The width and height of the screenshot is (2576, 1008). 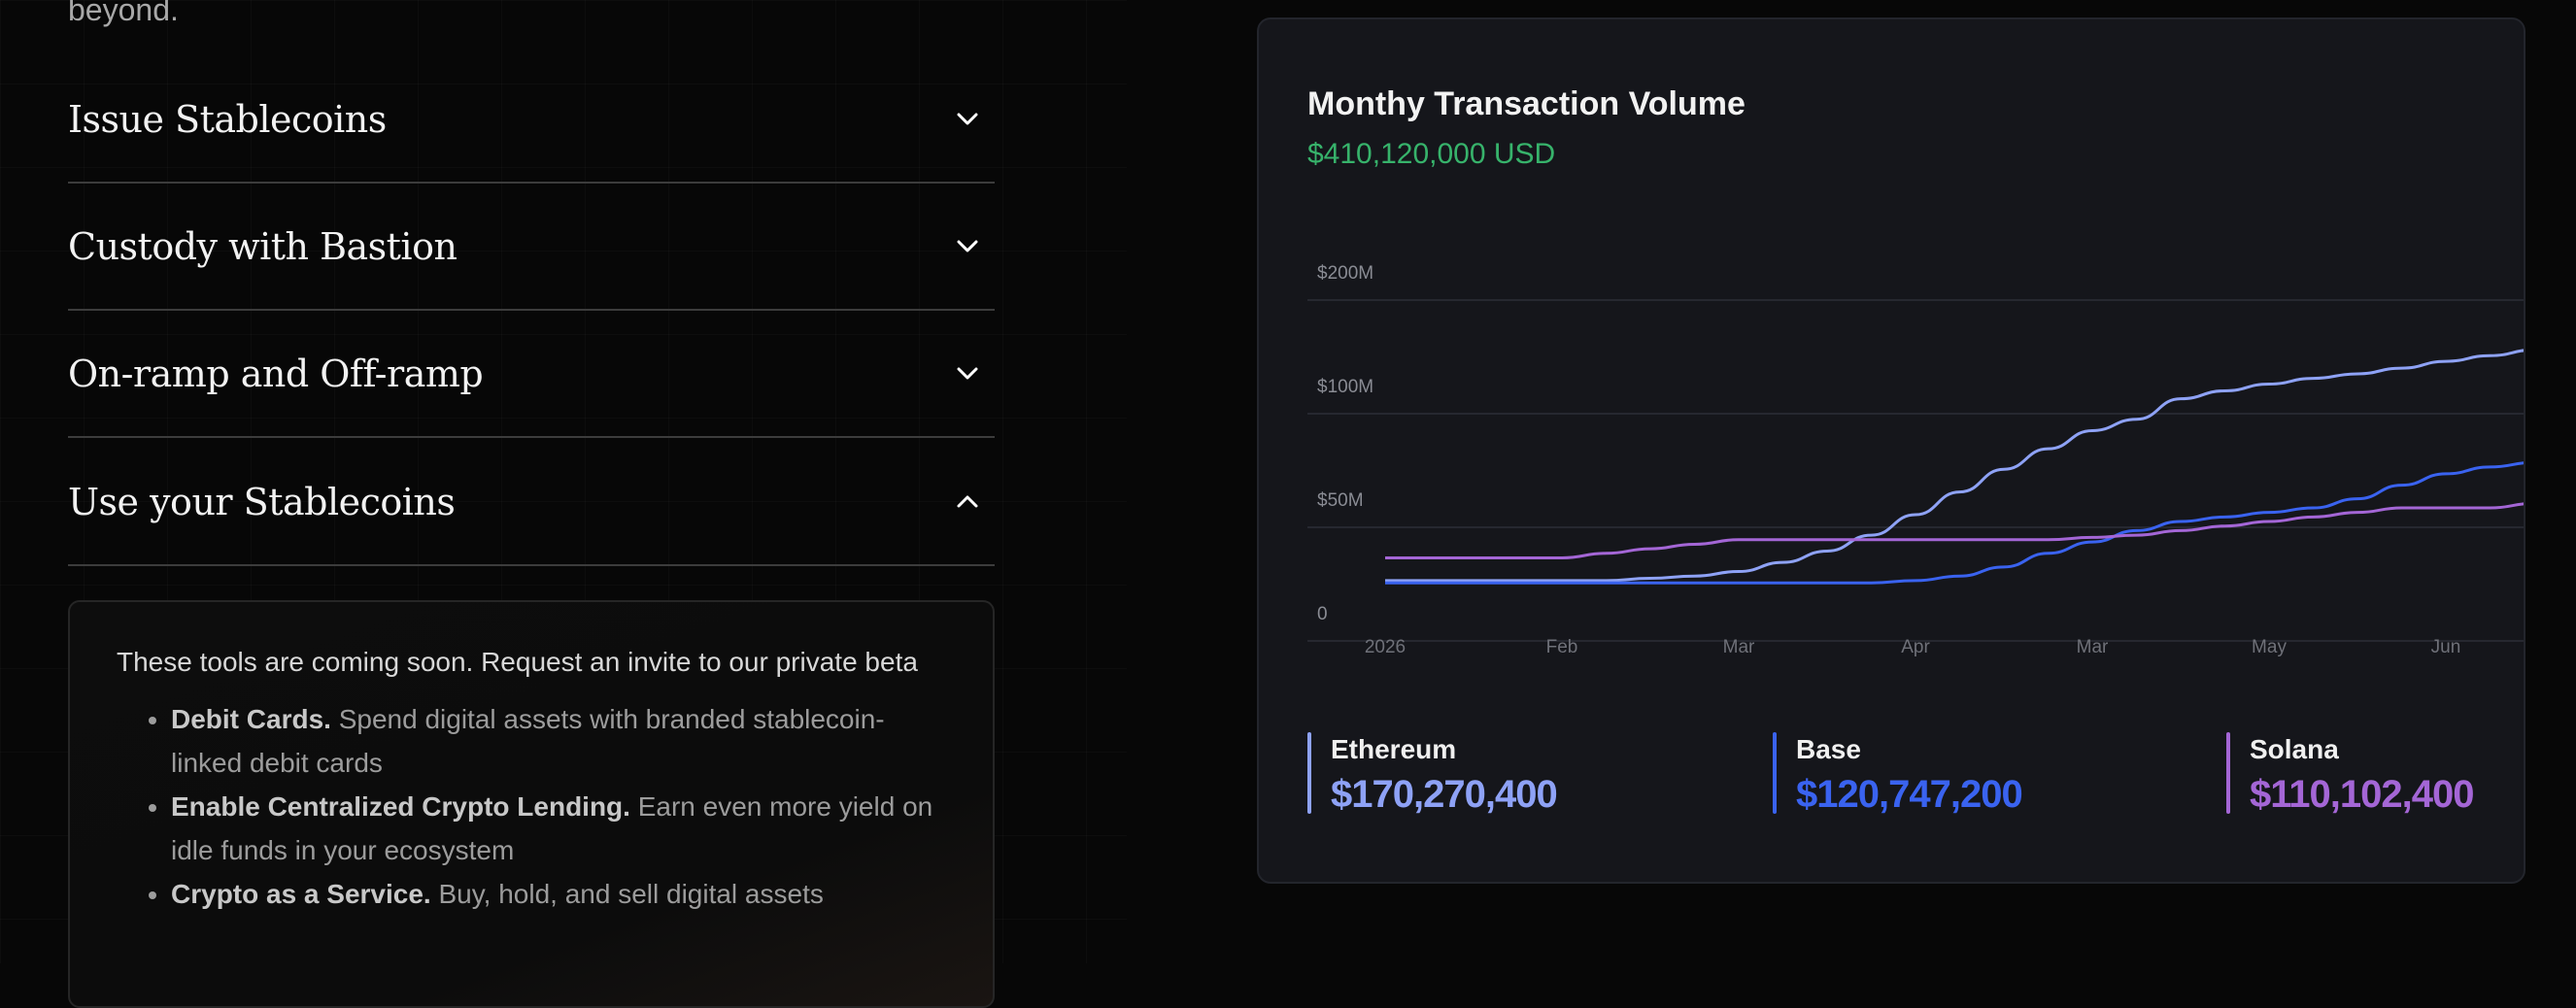 I want to click on intro-text: beyond., so click(x=123, y=13).